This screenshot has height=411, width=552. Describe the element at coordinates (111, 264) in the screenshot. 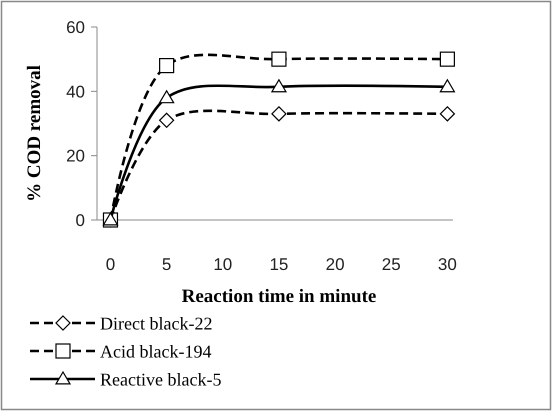

I see `x-tick-label: 0` at that location.